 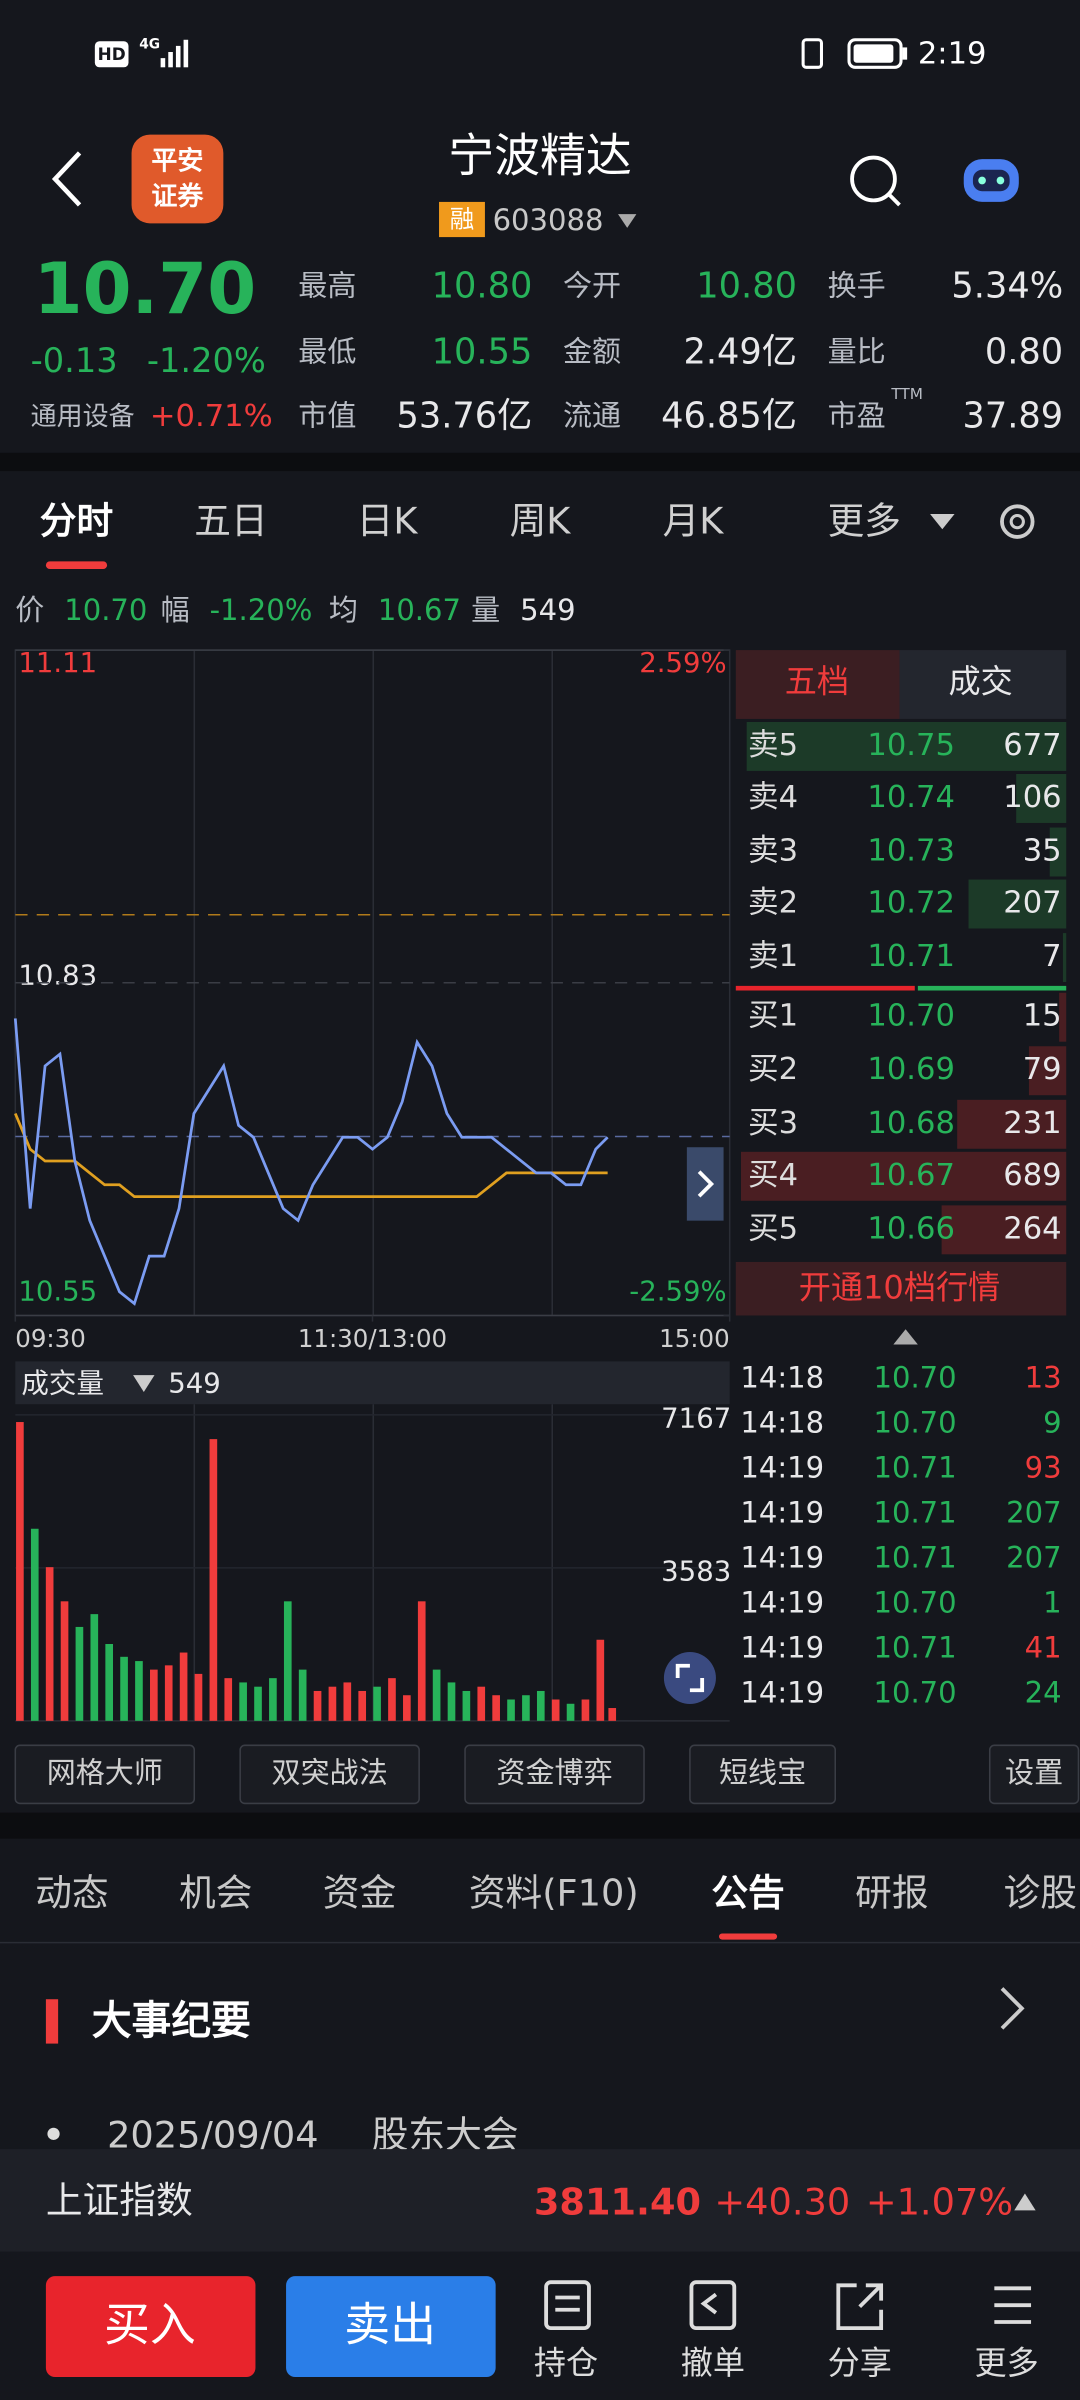 What do you see at coordinates (1032, 1123) in the screenshot?
I see `book-volume: 231` at bounding box center [1032, 1123].